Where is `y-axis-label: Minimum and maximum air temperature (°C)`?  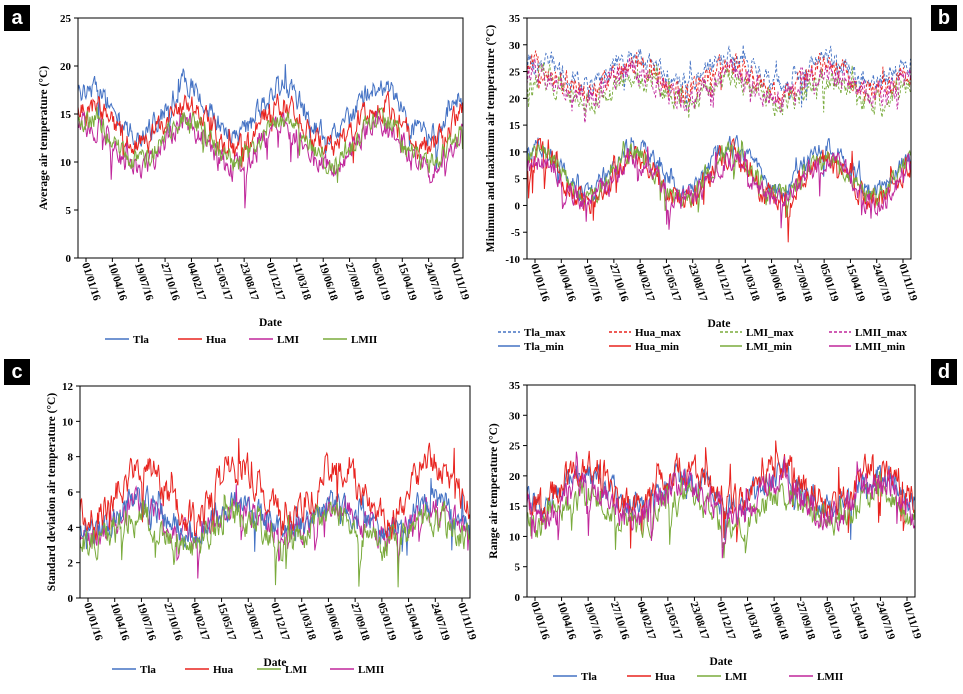 y-axis-label: Minimum and maximum air temperature (°C) is located at coordinates (491, 139).